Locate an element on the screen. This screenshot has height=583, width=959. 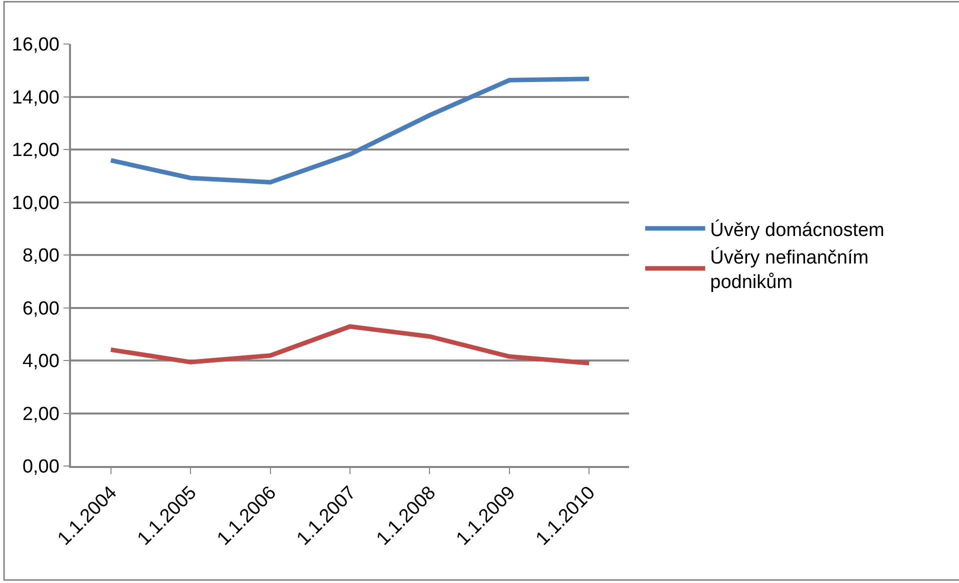
y-tick-label: 12,00 is located at coordinates (36, 151).